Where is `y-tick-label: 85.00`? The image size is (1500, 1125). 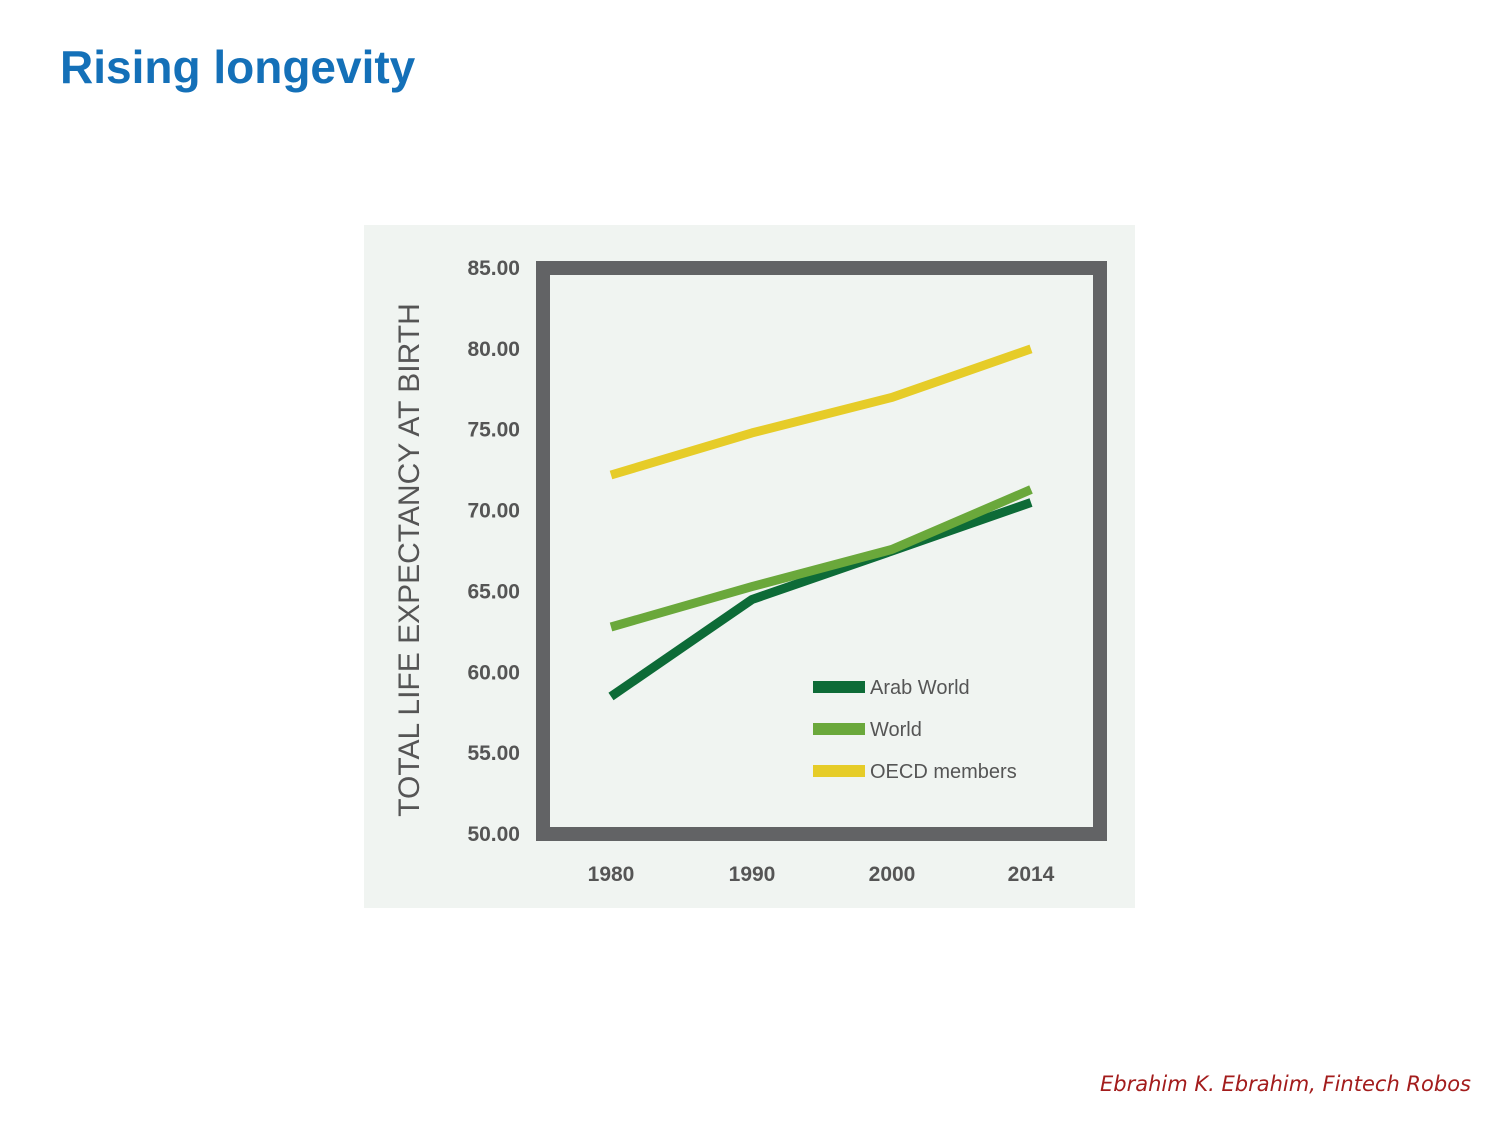 y-tick-label: 85.00 is located at coordinates (493, 268).